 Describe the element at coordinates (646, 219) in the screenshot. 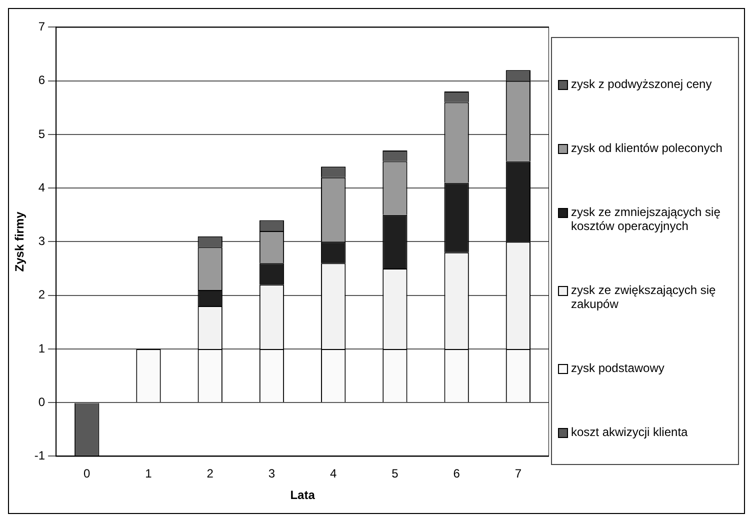

I see `legend-label: zysk ze zmniejszających się kosztów operacyjnych` at that location.